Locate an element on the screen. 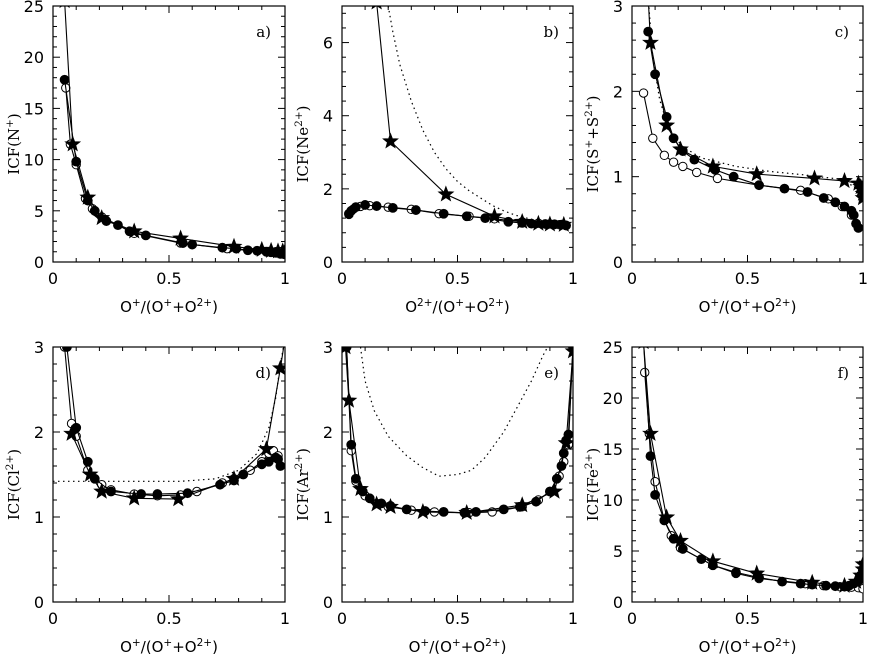 This screenshot has height=660, width=869. plot-frame is located at coordinates (457, 474).